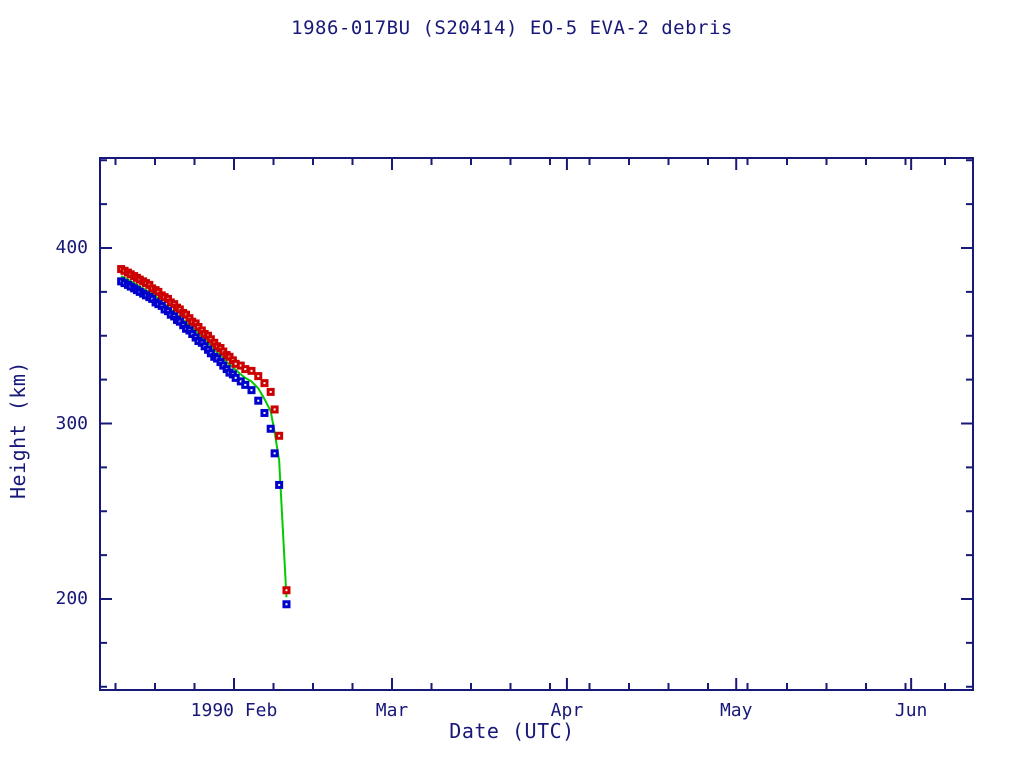 Image resolution: width=1024 pixels, height=768 pixels. I want to click on chart-title: 1986-017BU (S20414) EO-5 EVA-2 debris, so click(512, 28).